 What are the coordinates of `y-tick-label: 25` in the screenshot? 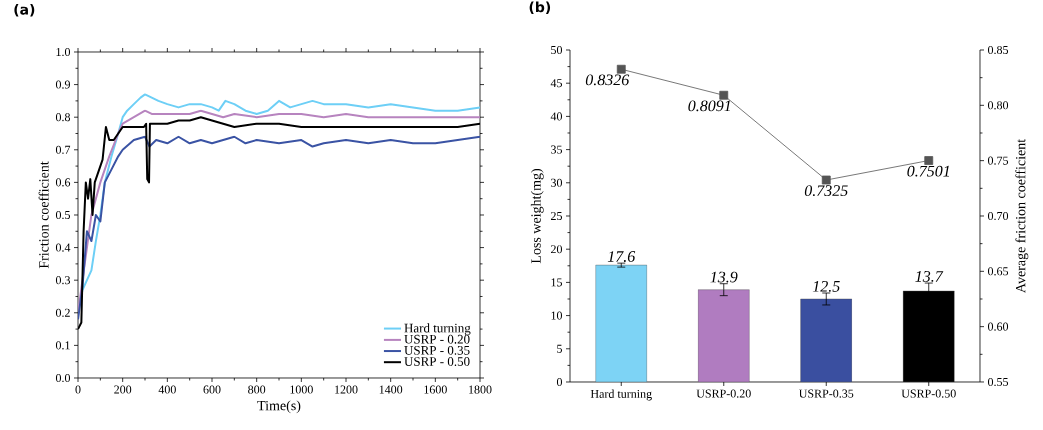 It's located at (557, 216).